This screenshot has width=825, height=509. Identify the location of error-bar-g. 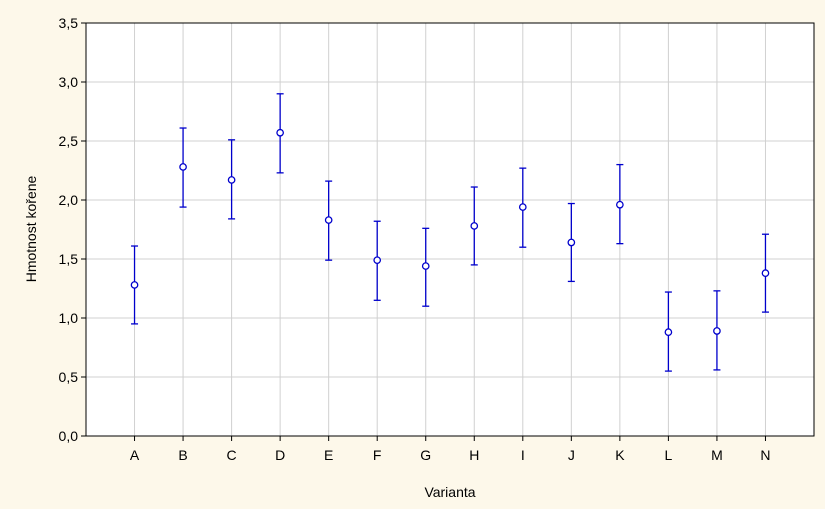
(425, 267).